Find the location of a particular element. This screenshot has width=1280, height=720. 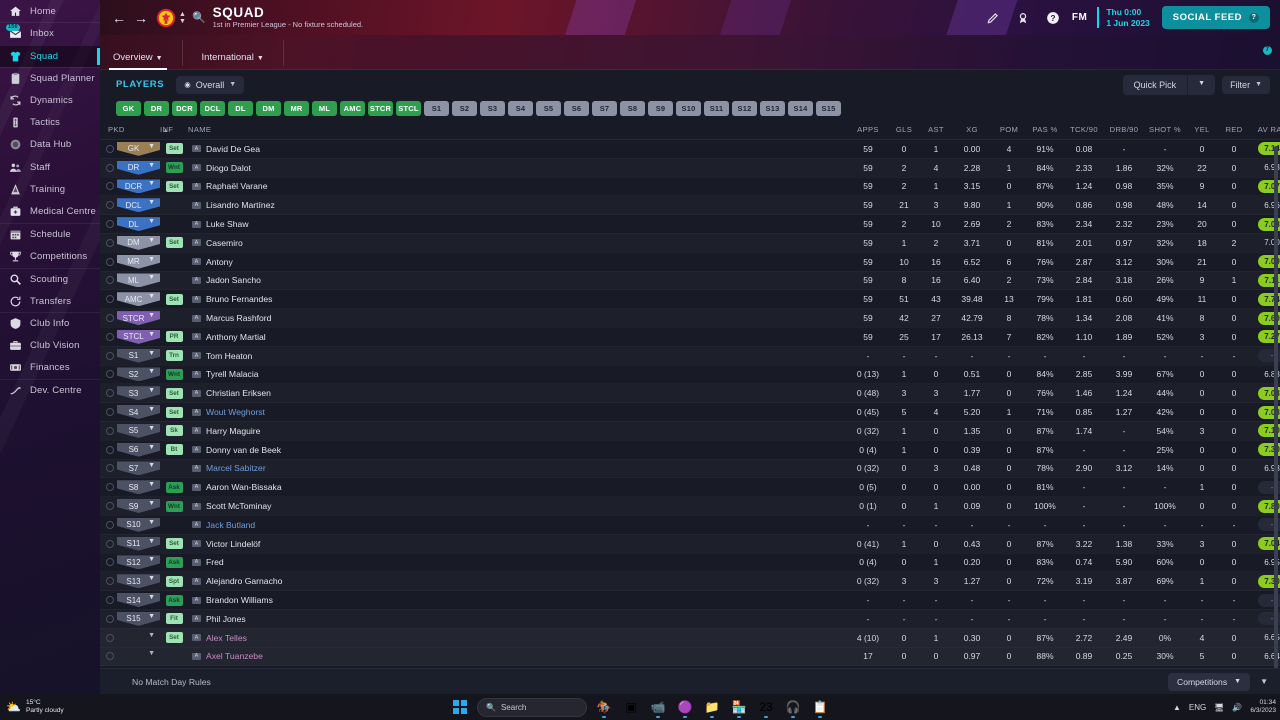

sidebar-item-transfers: Transfers is located at coordinates (50, 301).